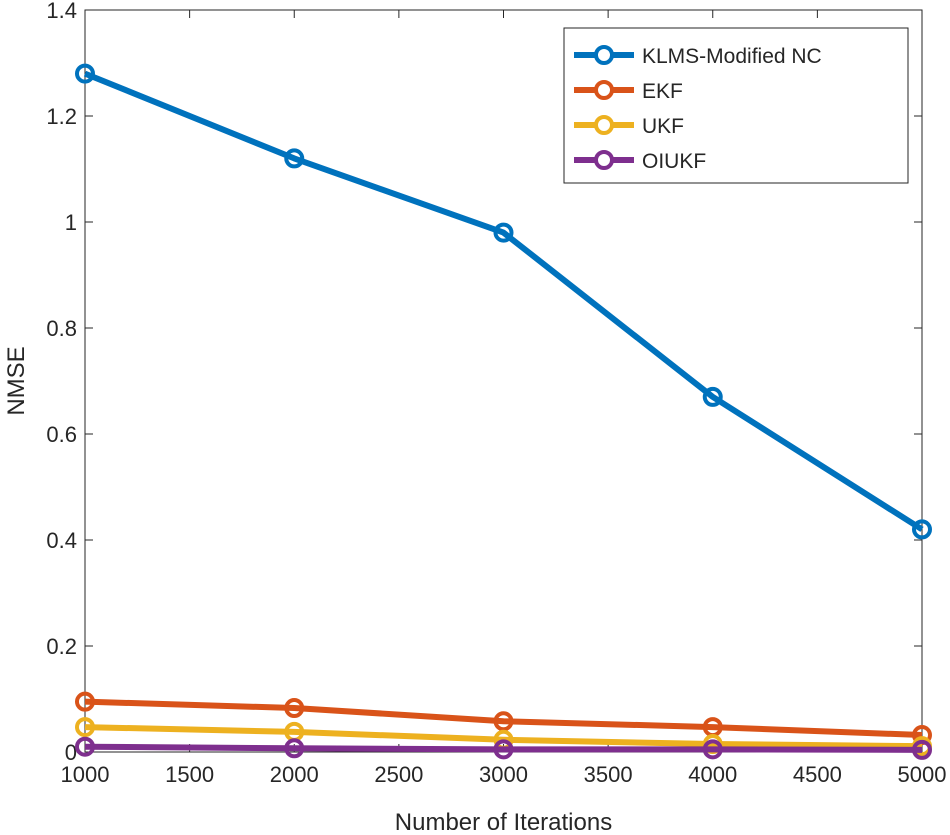 Image resolution: width=950 pixels, height=835 pixels. I want to click on y-axis-label: NMSE, so click(16, 380).